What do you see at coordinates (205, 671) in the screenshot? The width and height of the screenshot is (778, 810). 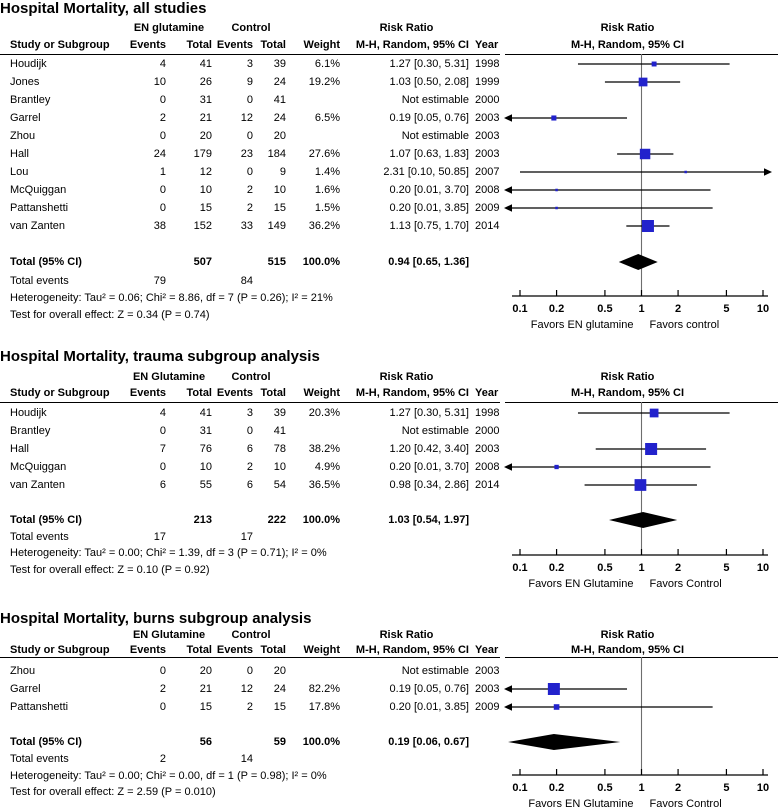 I see `treatment-total-cell: 20` at bounding box center [205, 671].